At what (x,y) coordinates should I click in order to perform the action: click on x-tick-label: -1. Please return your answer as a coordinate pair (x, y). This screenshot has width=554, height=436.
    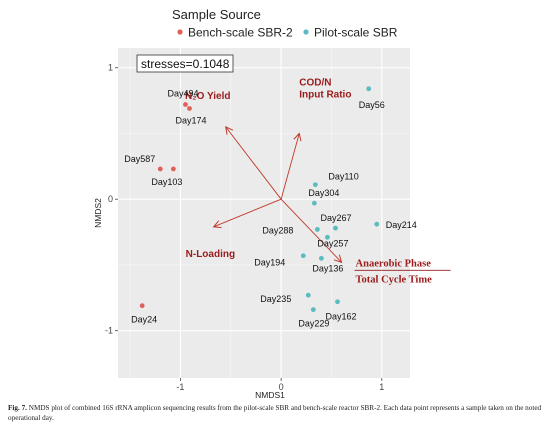
    Looking at the image, I should click on (180, 387).